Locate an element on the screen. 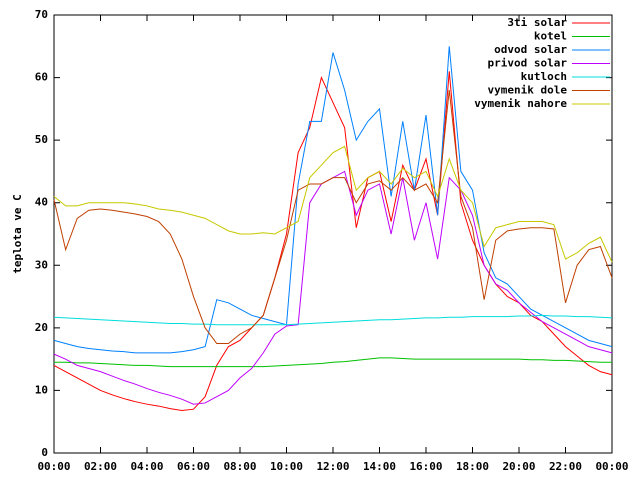  y-tick-label: 30 is located at coordinates (41, 264).